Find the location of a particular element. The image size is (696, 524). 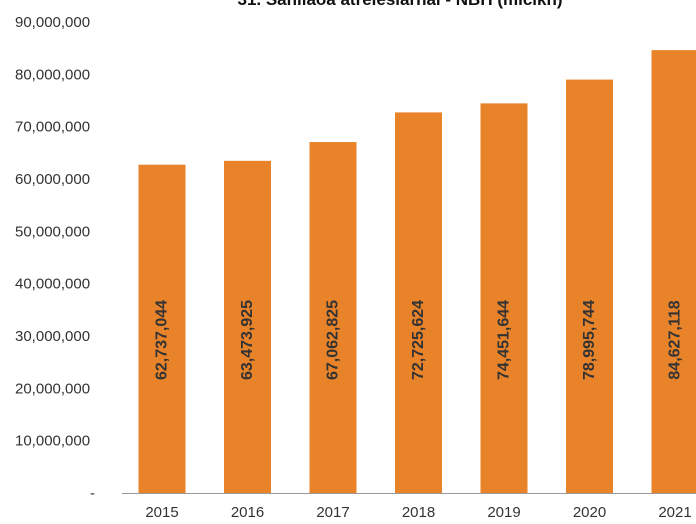

y-tick-label: 60,000,000 is located at coordinates (52, 179).